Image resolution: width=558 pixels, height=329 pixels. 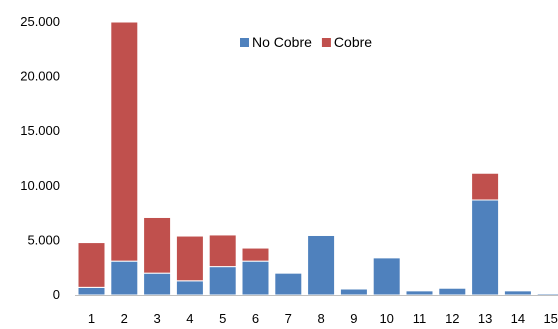 I want to click on x-tick-label: 4, so click(x=189, y=318).